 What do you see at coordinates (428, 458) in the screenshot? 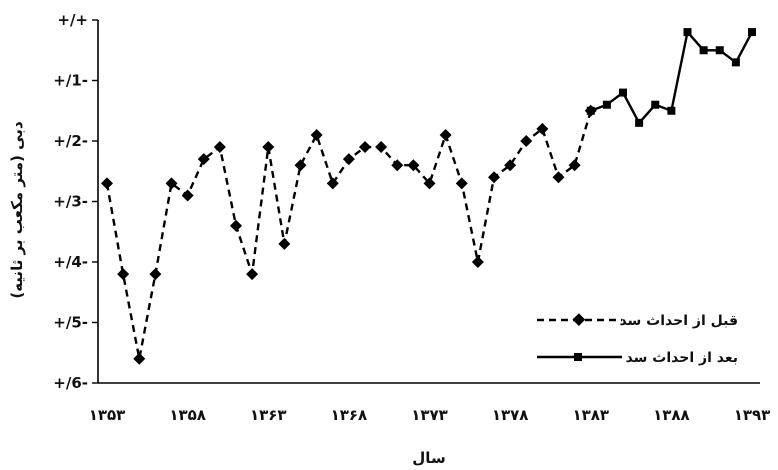
I see `x-axis-title: سال` at bounding box center [428, 458].